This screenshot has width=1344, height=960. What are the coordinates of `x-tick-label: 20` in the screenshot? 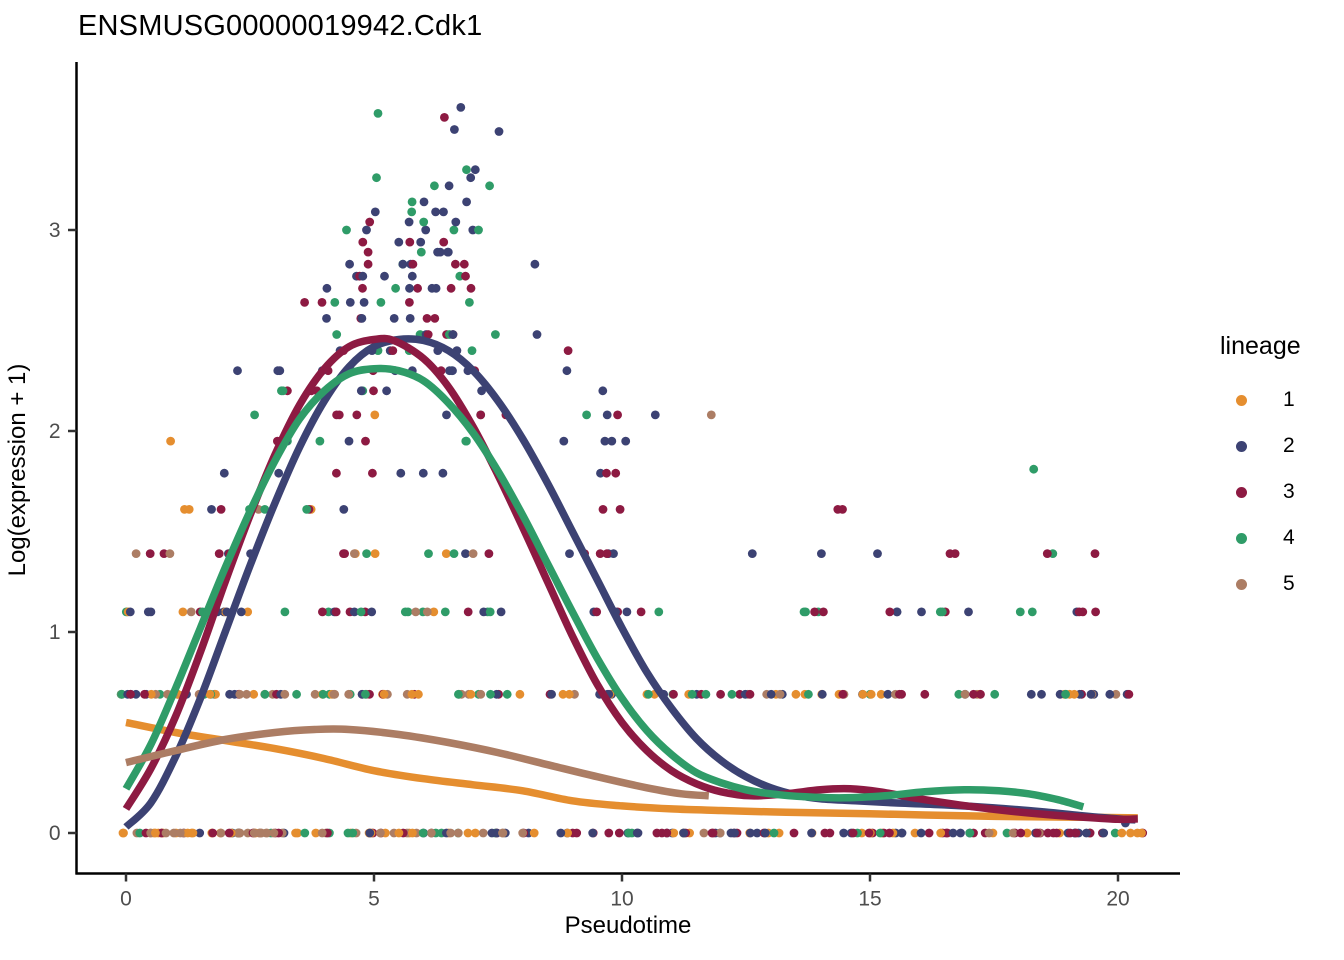 It's located at (1117, 899).